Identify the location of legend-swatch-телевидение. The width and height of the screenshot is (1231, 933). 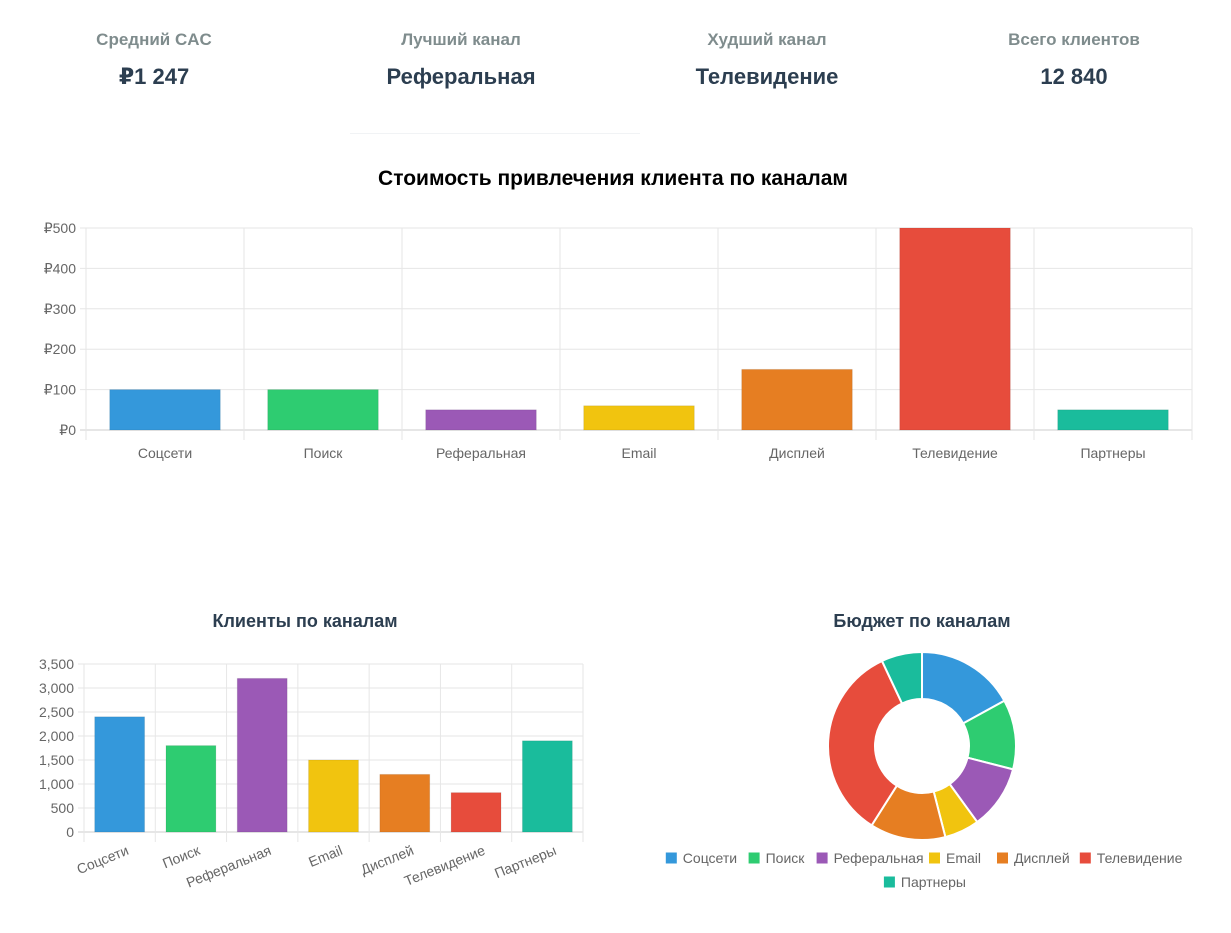
(1085, 858).